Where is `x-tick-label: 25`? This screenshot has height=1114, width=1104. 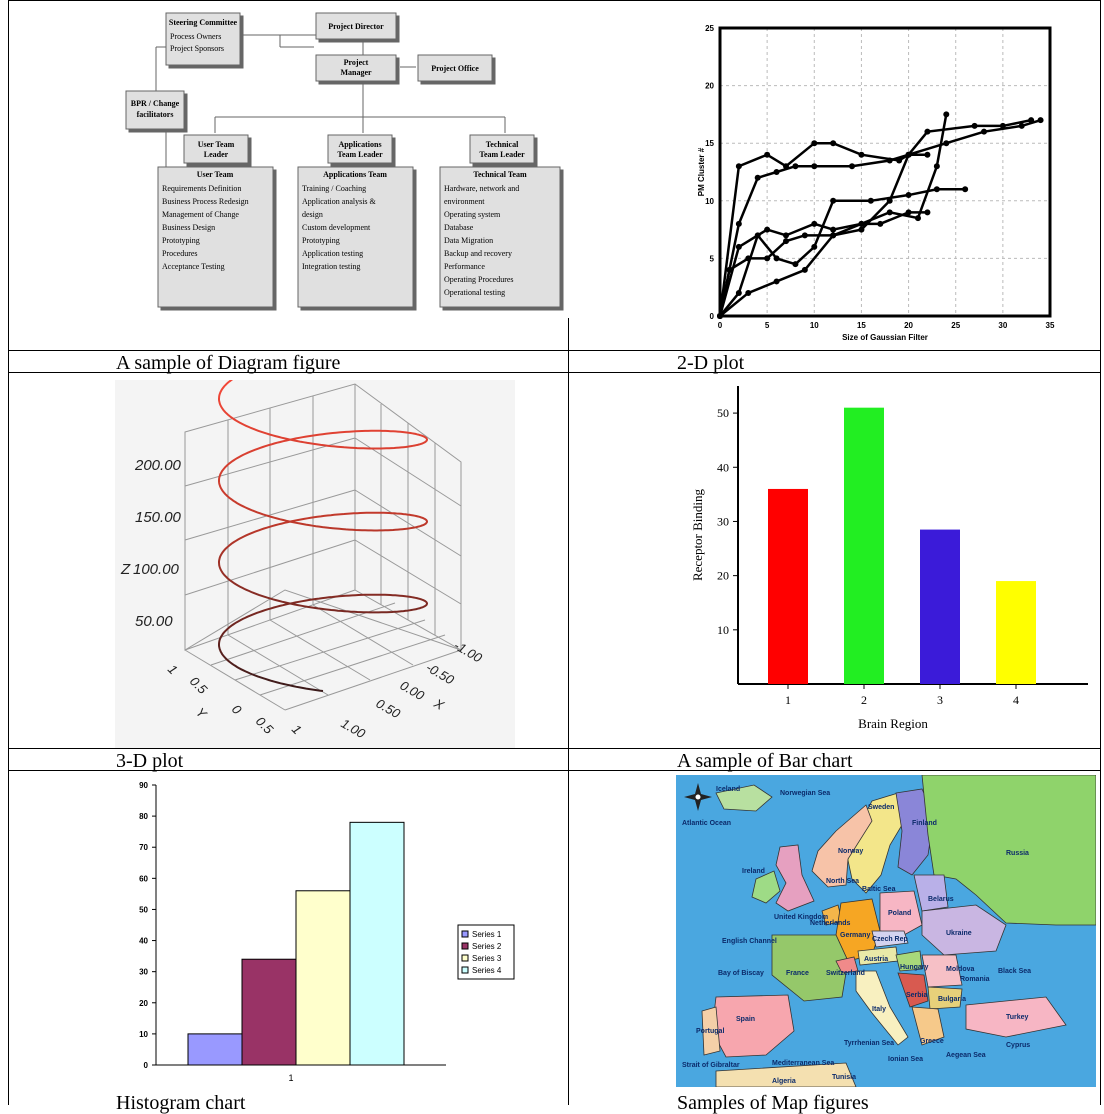 x-tick-label: 25 is located at coordinates (955, 325).